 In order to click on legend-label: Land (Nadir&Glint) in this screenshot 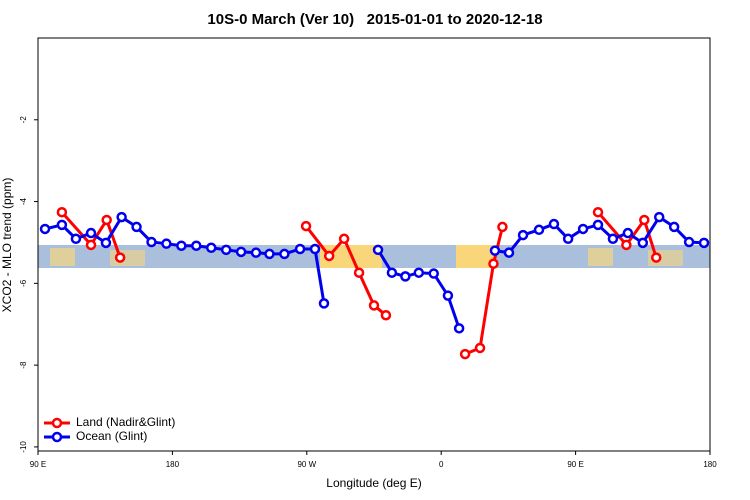, I will do `click(125, 422)`.